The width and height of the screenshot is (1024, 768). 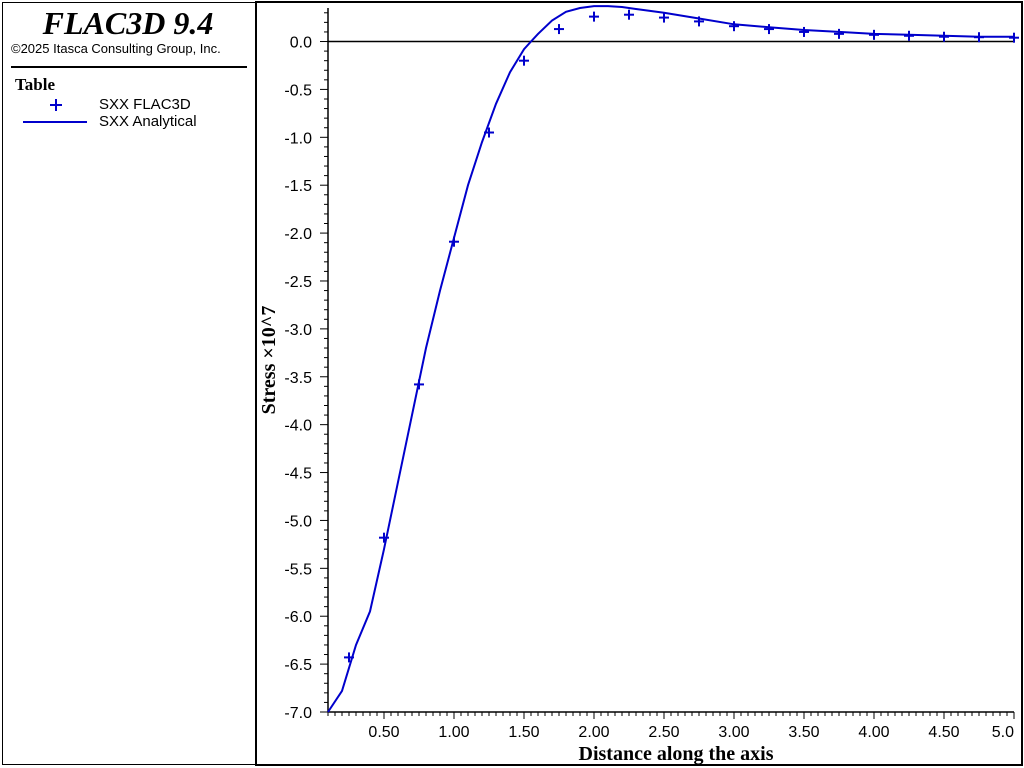 I want to click on x-tick-label: 4.50, so click(x=943, y=732).